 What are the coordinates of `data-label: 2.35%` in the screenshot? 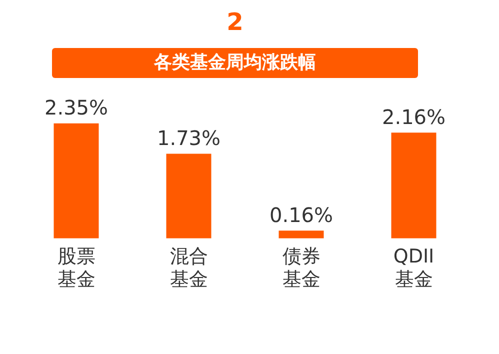 It's located at (76, 108).